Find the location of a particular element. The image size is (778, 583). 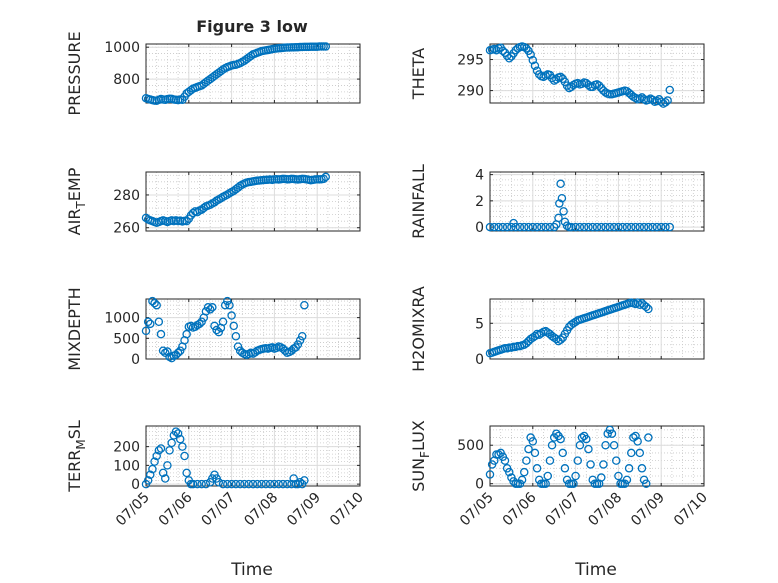

subplot-1: 800 1000 PRESSURE is located at coordinates (213, 73).